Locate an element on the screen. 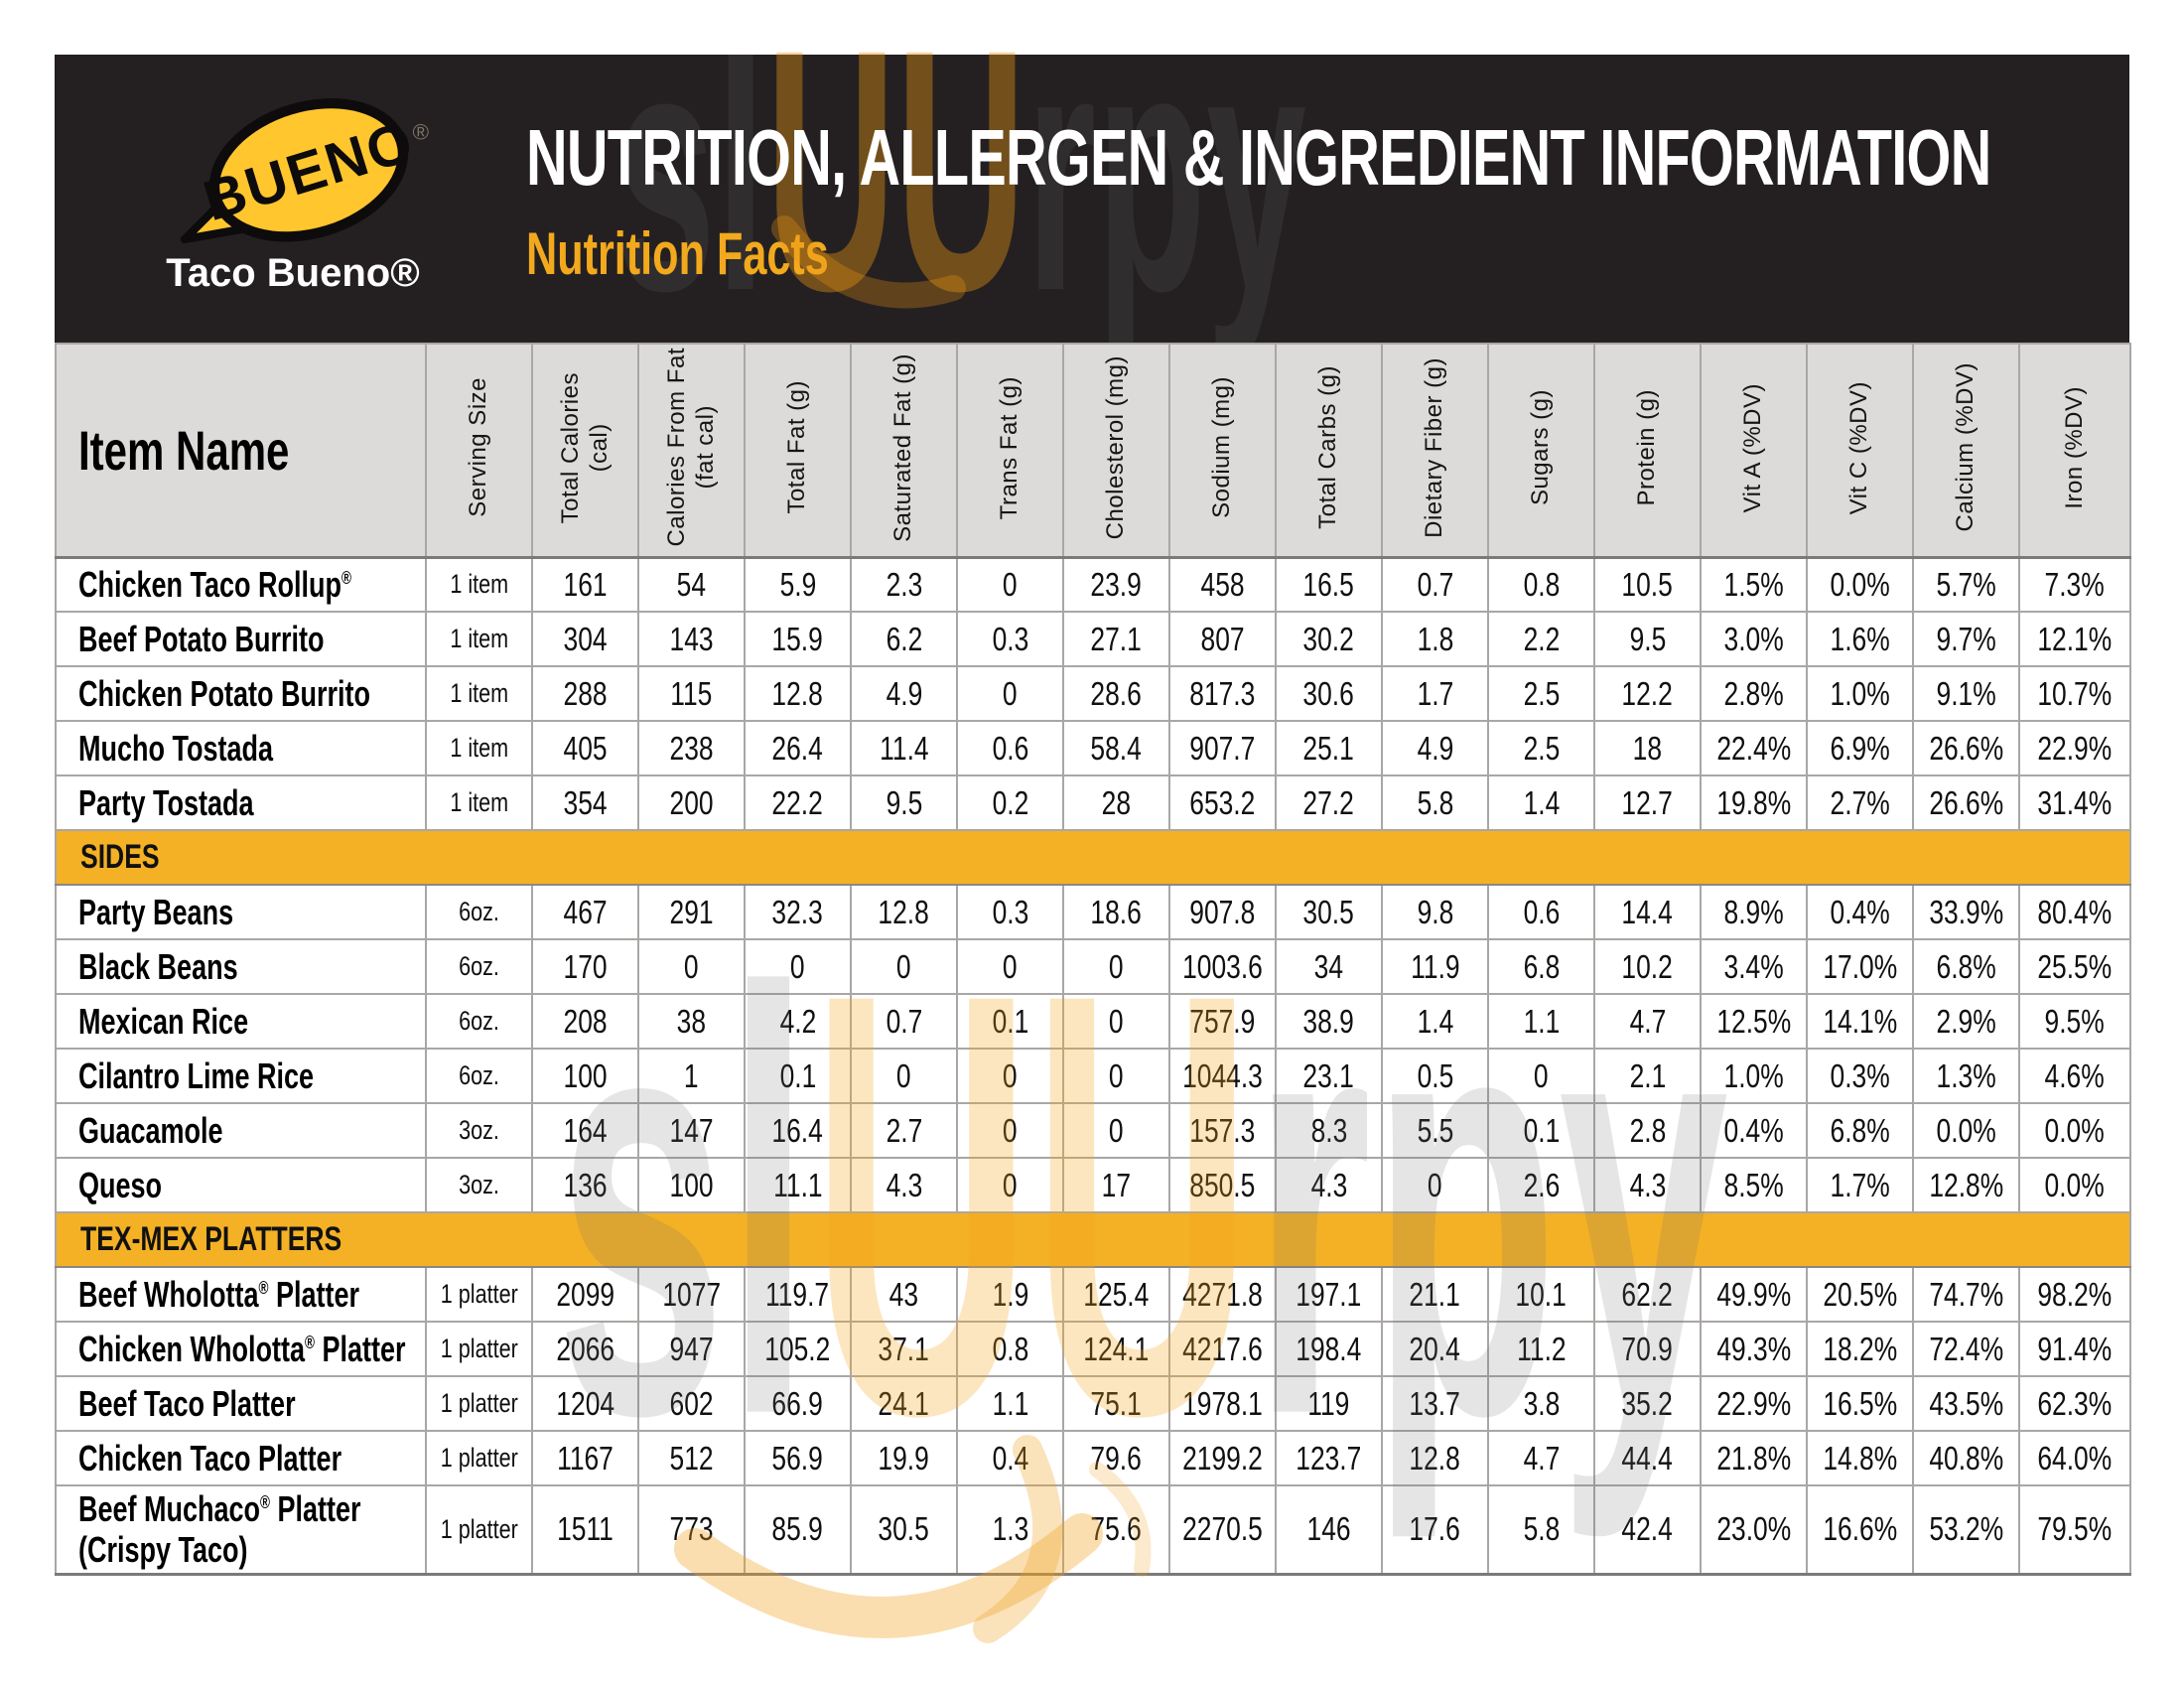 Image resolution: width=2184 pixels, height=1688 pixels. value-cell: 9.5 is located at coordinates (904, 802).